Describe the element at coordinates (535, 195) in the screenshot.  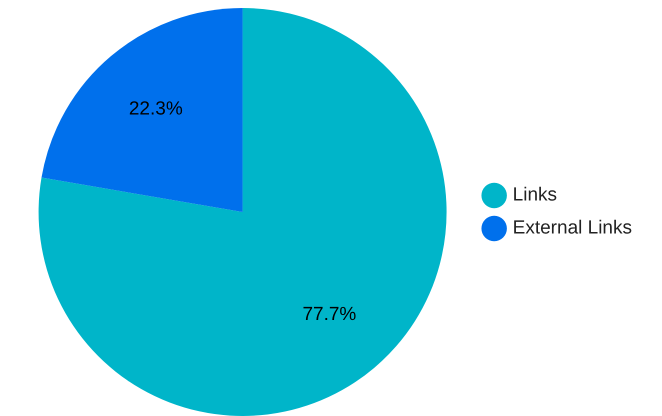
I see `legend-label: Links` at that location.